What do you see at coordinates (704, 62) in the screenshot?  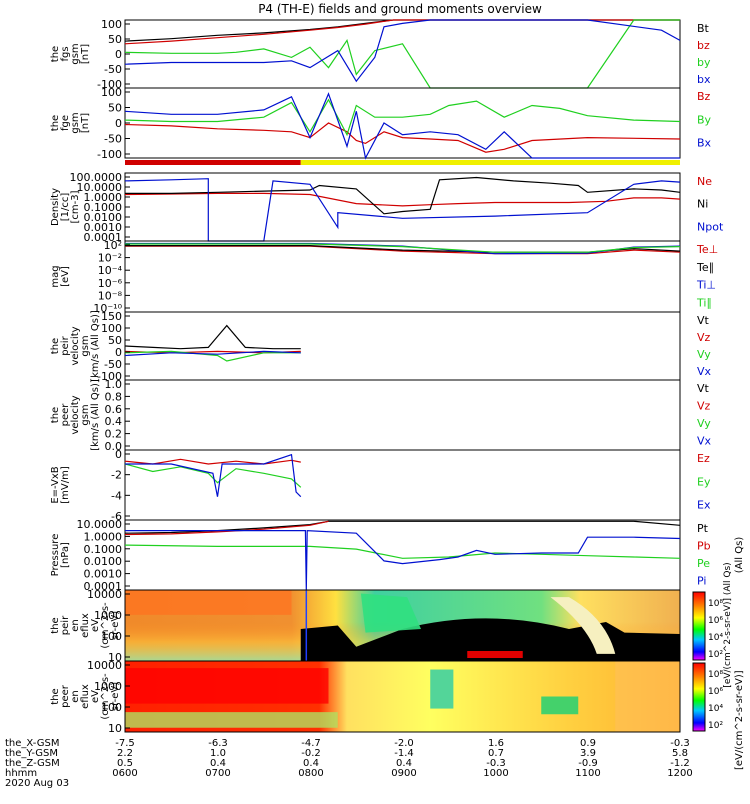 I see `legend-by: by` at bounding box center [704, 62].